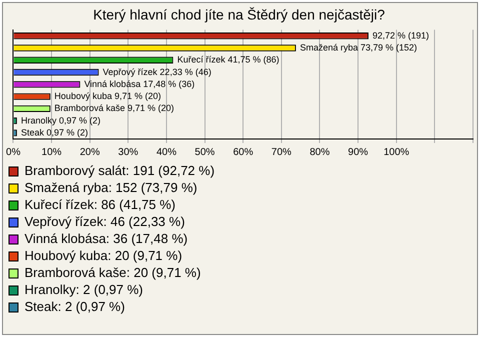 Image resolution: width=480 pixels, height=337 pixels. Describe the element at coordinates (166, 152) in the screenshot. I see `x-tick-label: 40%` at that location.